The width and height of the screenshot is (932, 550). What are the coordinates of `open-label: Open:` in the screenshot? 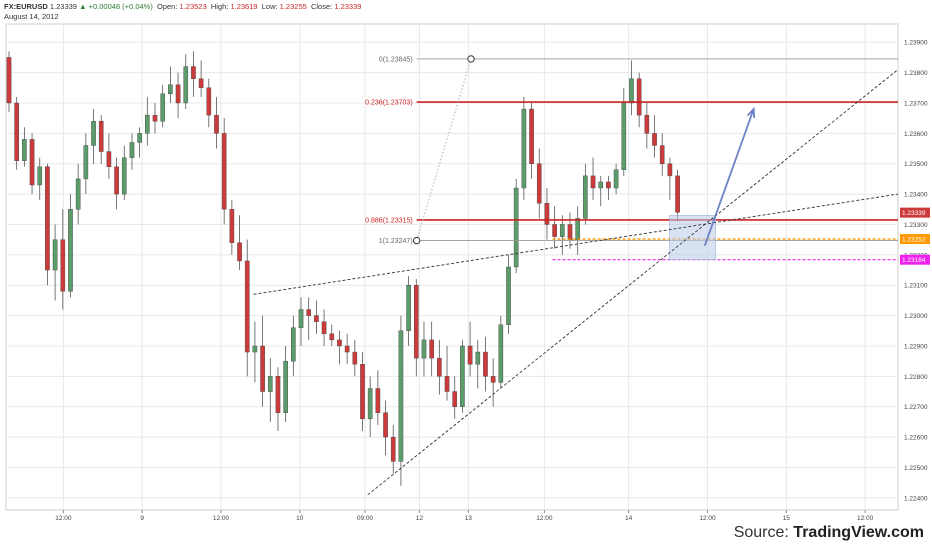 It's located at (167, 6).